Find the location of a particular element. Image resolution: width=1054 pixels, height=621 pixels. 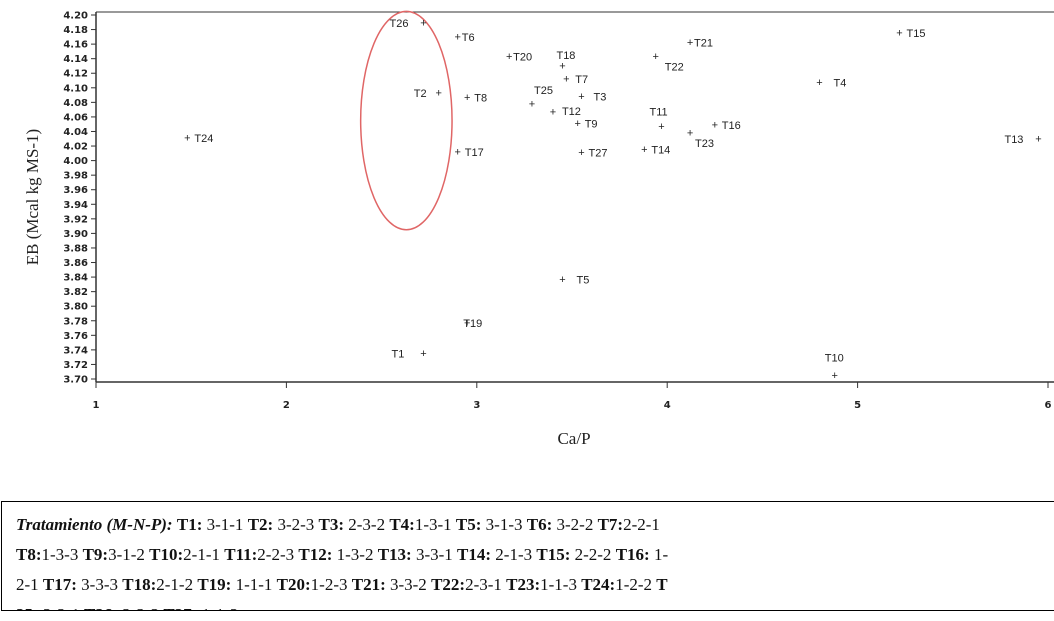

x-tick-label: 4 is located at coordinates (667, 405).